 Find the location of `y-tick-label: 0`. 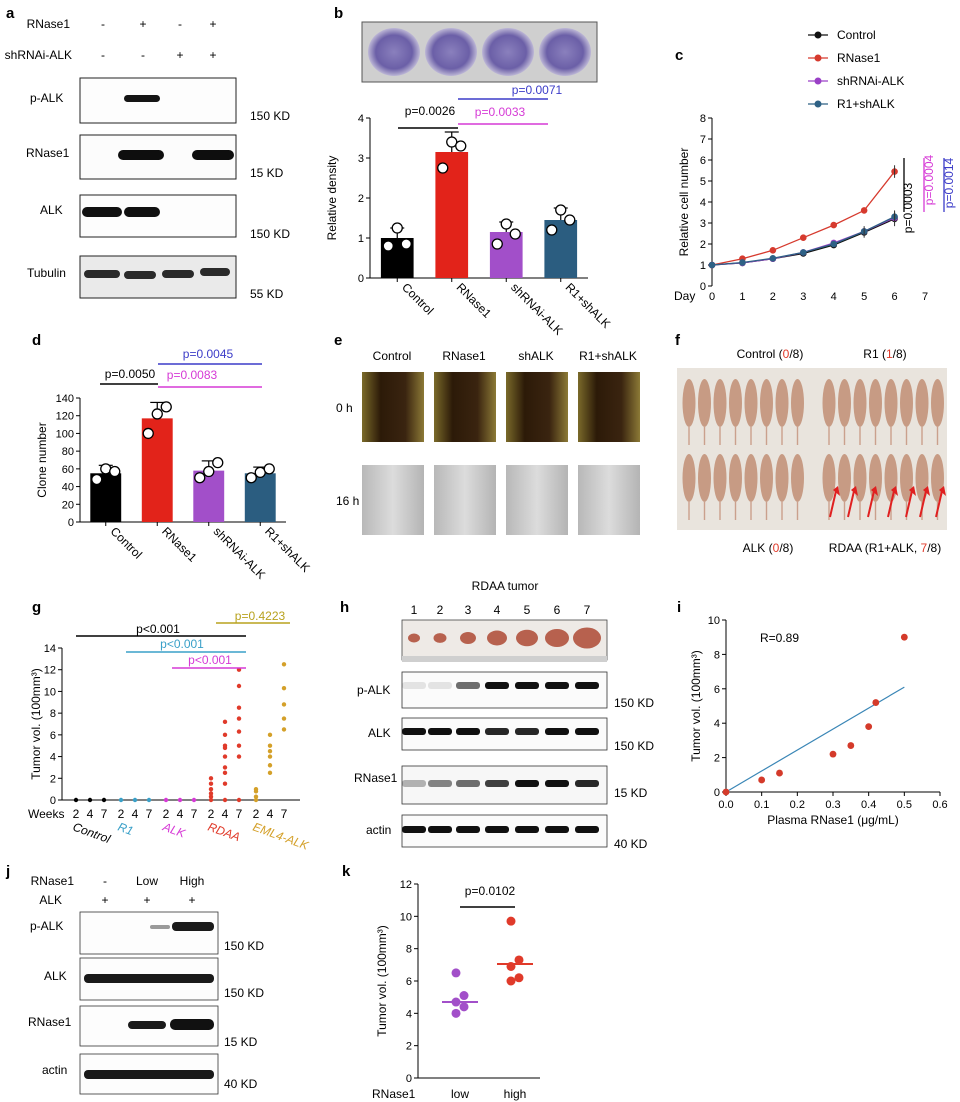

y-tick-label: 0 is located at coordinates (53, 801).